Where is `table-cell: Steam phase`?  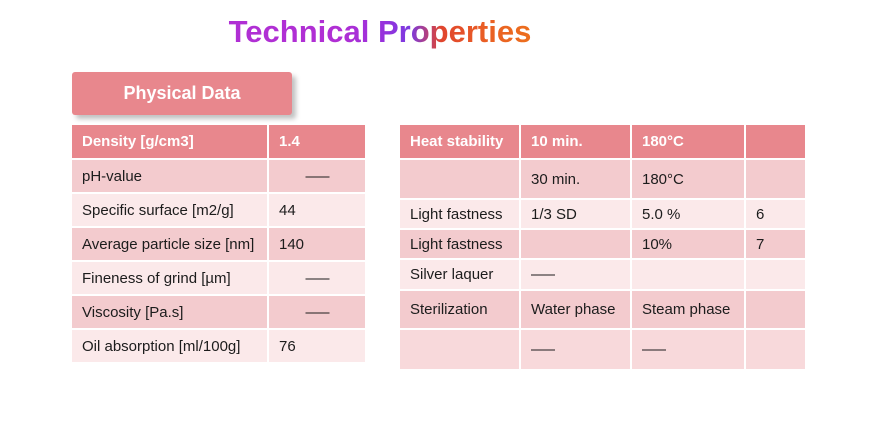 table-cell: Steam phase is located at coordinates (688, 309).